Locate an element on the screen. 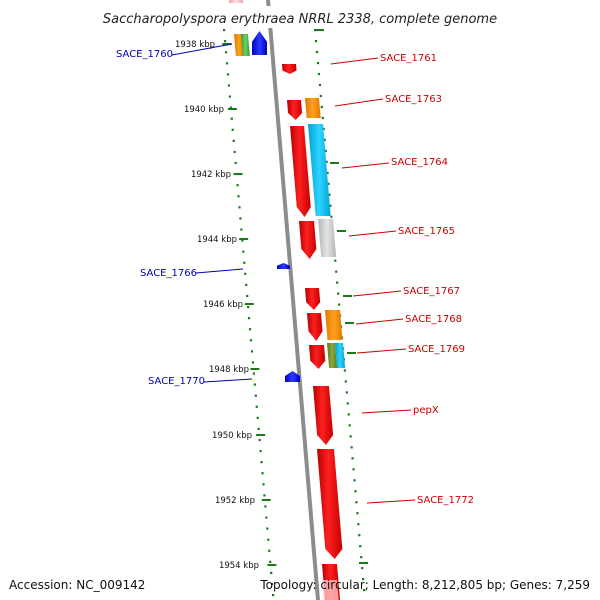  tick-label: 1952 kbp is located at coordinates (235, 501).